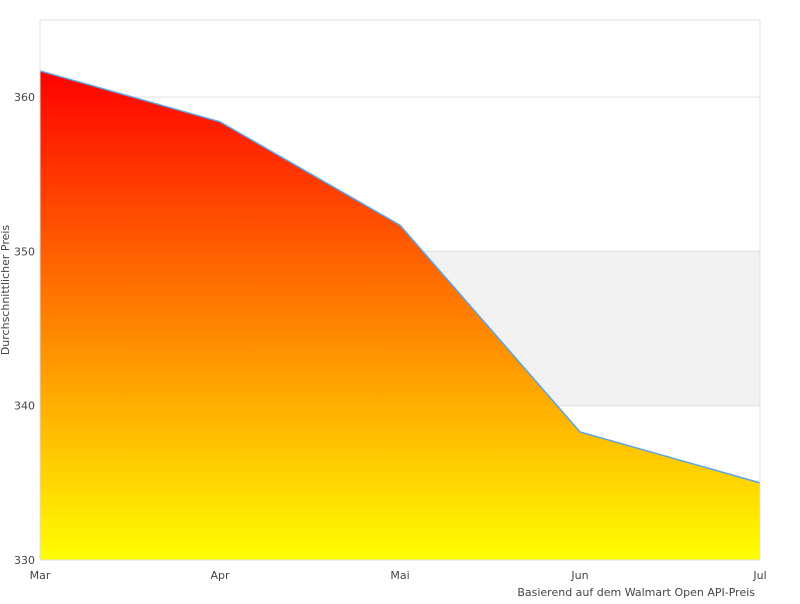 The width and height of the screenshot is (800, 604). What do you see at coordinates (579, 575) in the screenshot?
I see `x-tick-label: Jun` at bounding box center [579, 575].